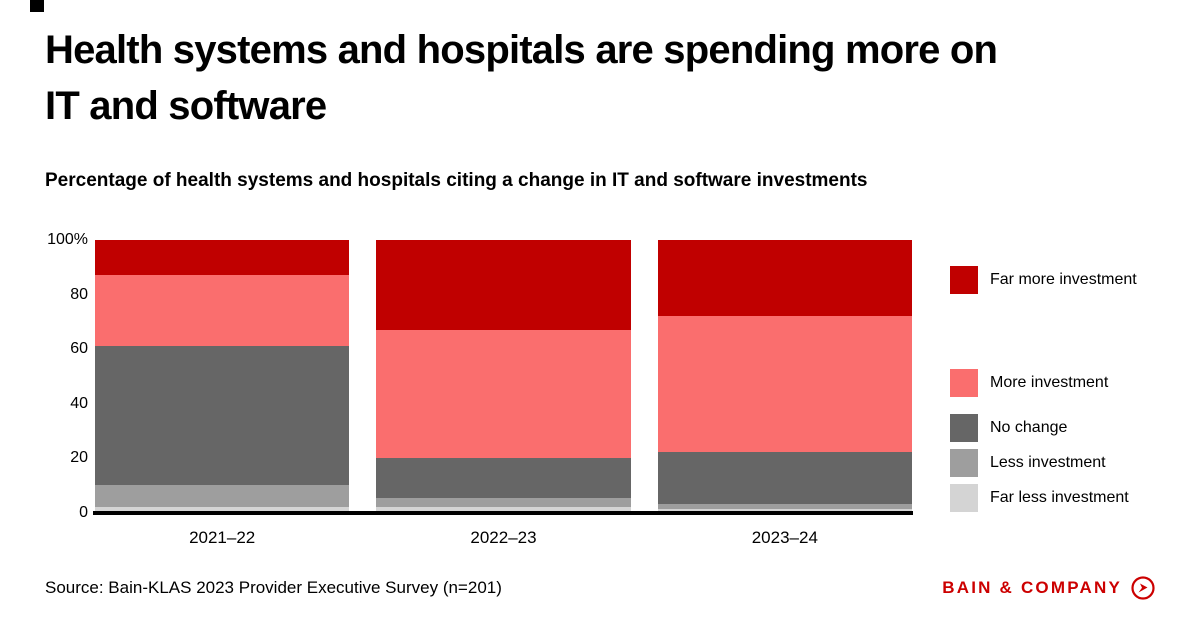 The height and width of the screenshot is (628, 1200). I want to click on corner-brand-mark, so click(37, 6).